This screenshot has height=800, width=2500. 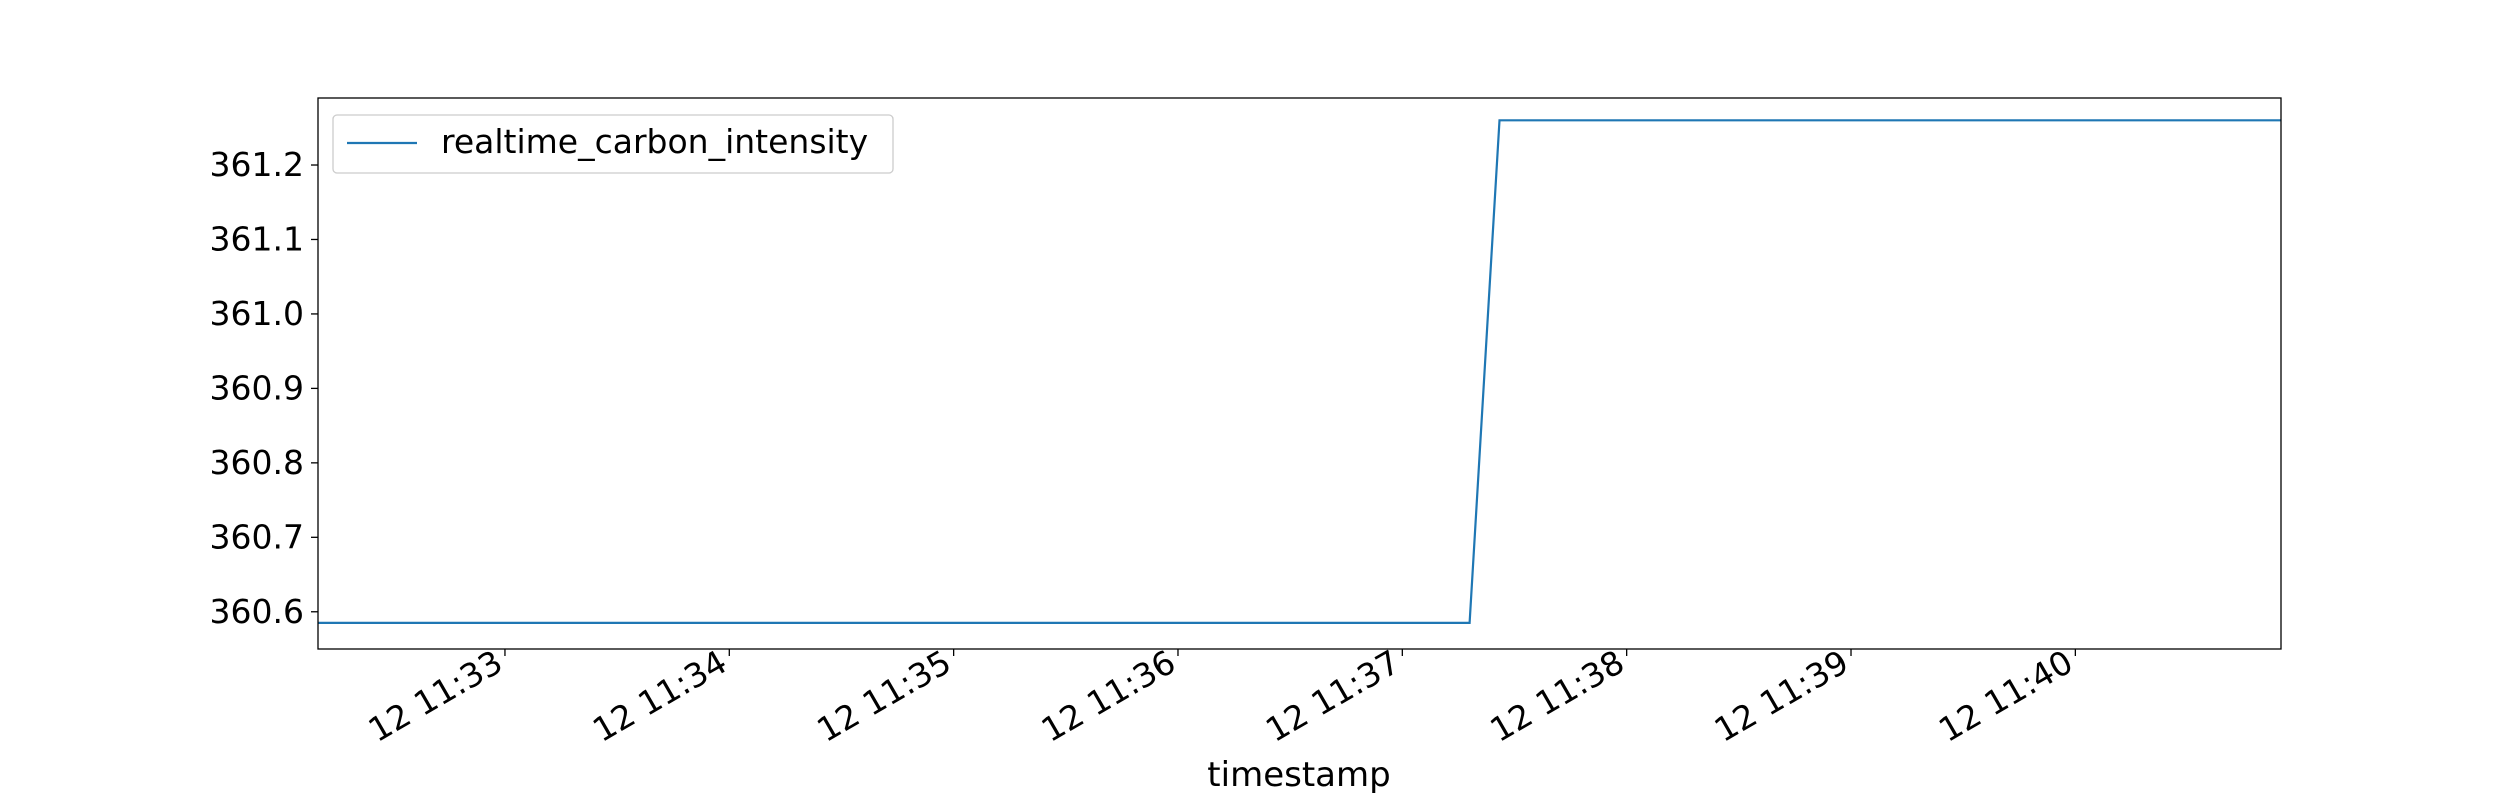 I want to click on x-tick-label: 12 11:35, so click(x=883, y=696).